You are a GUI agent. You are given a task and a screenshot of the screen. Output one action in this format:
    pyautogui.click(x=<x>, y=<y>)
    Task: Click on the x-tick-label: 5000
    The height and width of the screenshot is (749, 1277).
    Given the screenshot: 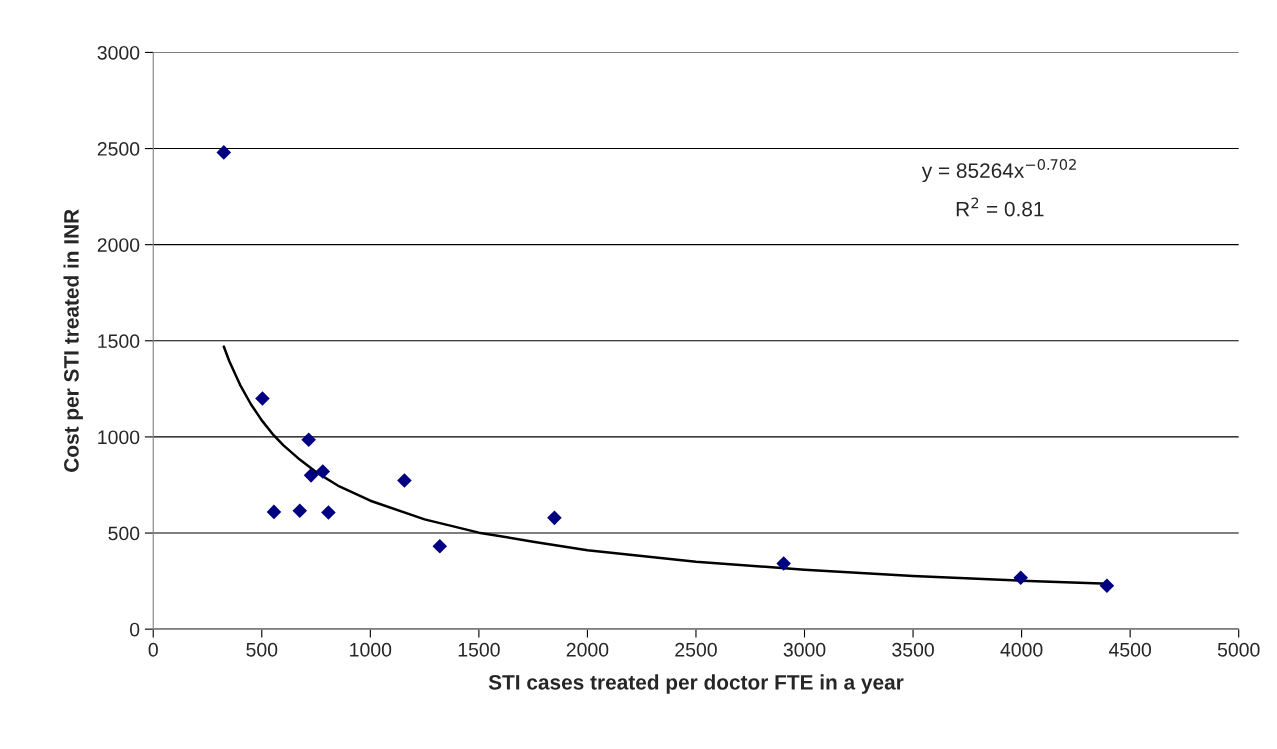 What is the action you would take?
    pyautogui.click(x=1238, y=649)
    